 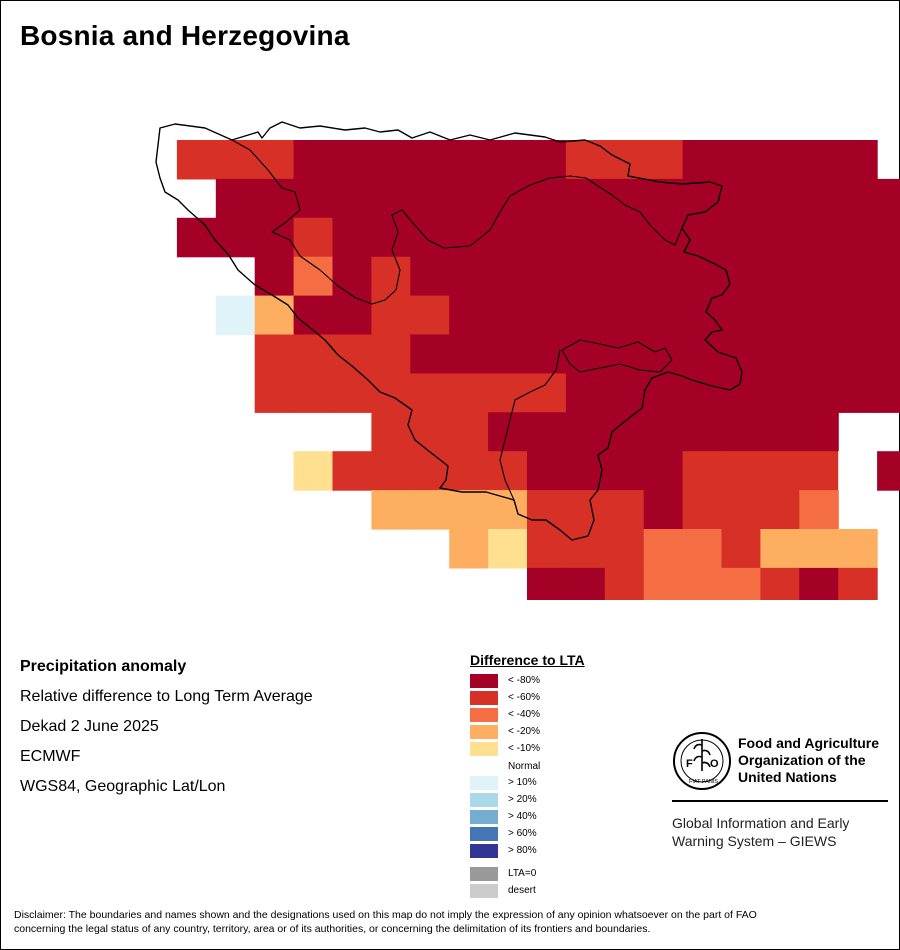 What do you see at coordinates (524, 766) in the screenshot?
I see `legend-label: Normal` at bounding box center [524, 766].